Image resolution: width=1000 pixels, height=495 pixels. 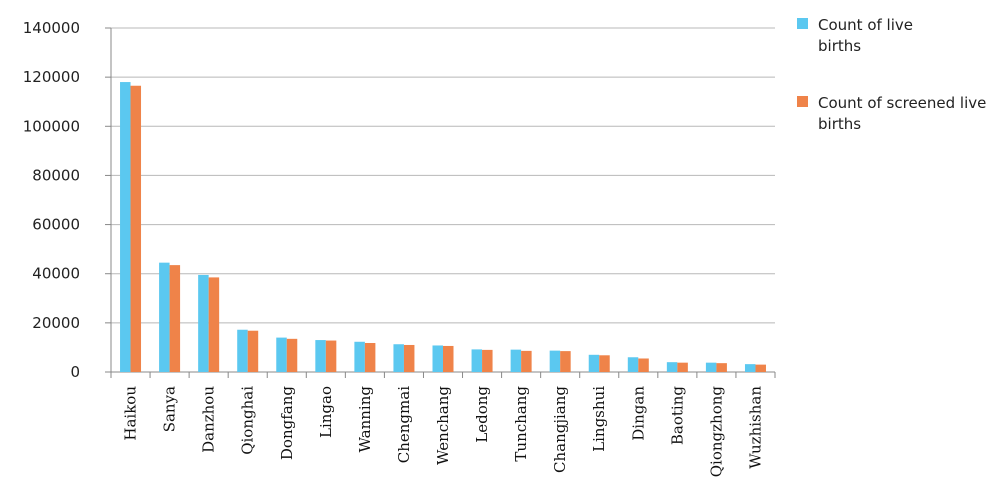 I want to click on y-tick-label: 80000, so click(x=56, y=175).